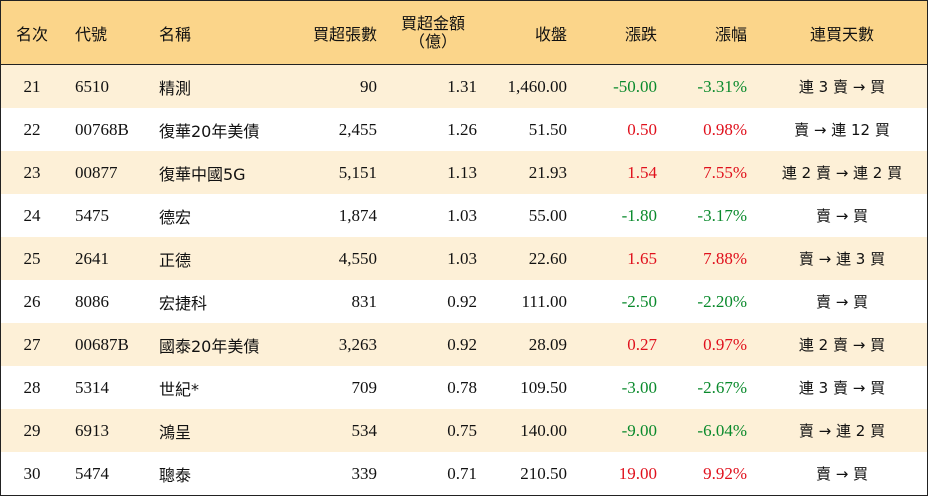  Describe the element at coordinates (725, 473) in the screenshot. I see `change-pct-cell: 9.92%` at that location.